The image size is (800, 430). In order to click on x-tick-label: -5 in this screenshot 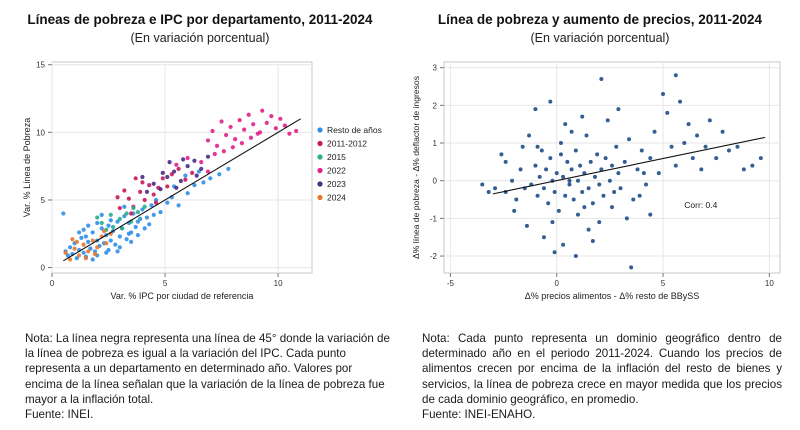, I will do `click(451, 283)`.